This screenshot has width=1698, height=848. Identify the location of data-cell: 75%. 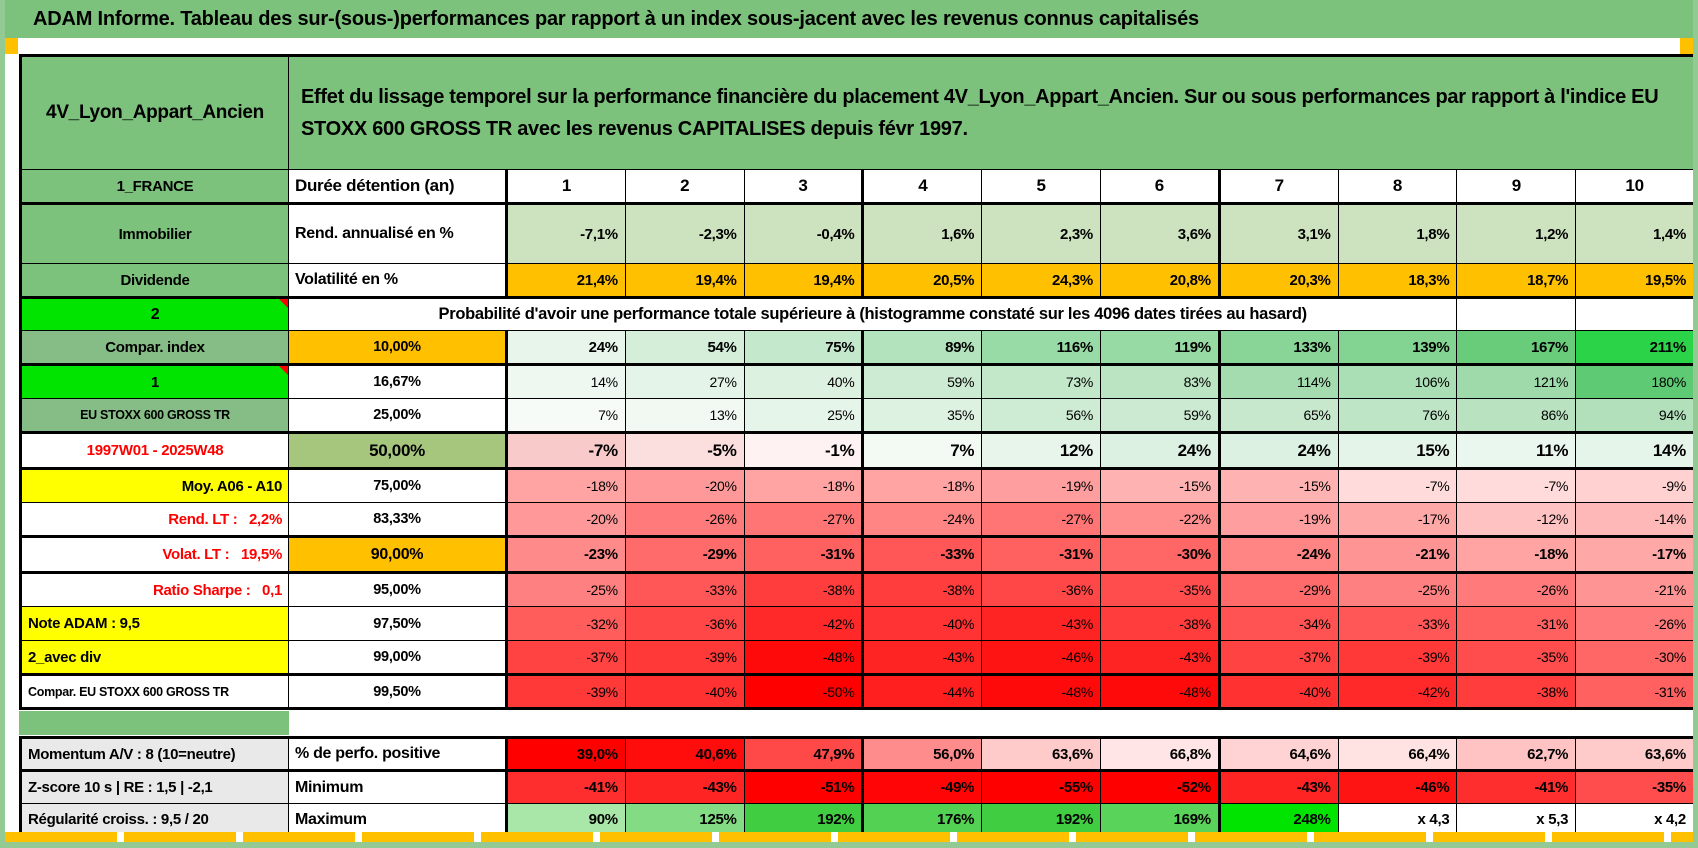
(804, 348).